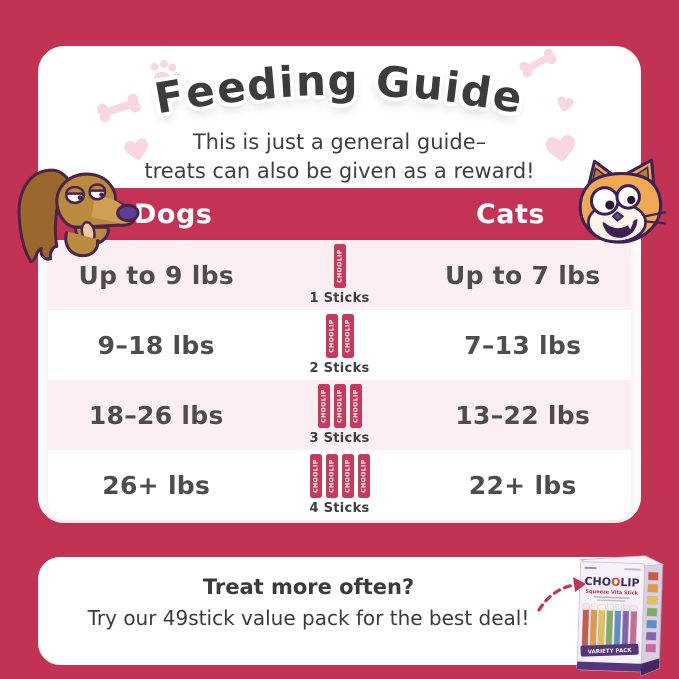  What do you see at coordinates (339, 89) in the screenshot?
I see `page-title: Feeding Guide` at bounding box center [339, 89].